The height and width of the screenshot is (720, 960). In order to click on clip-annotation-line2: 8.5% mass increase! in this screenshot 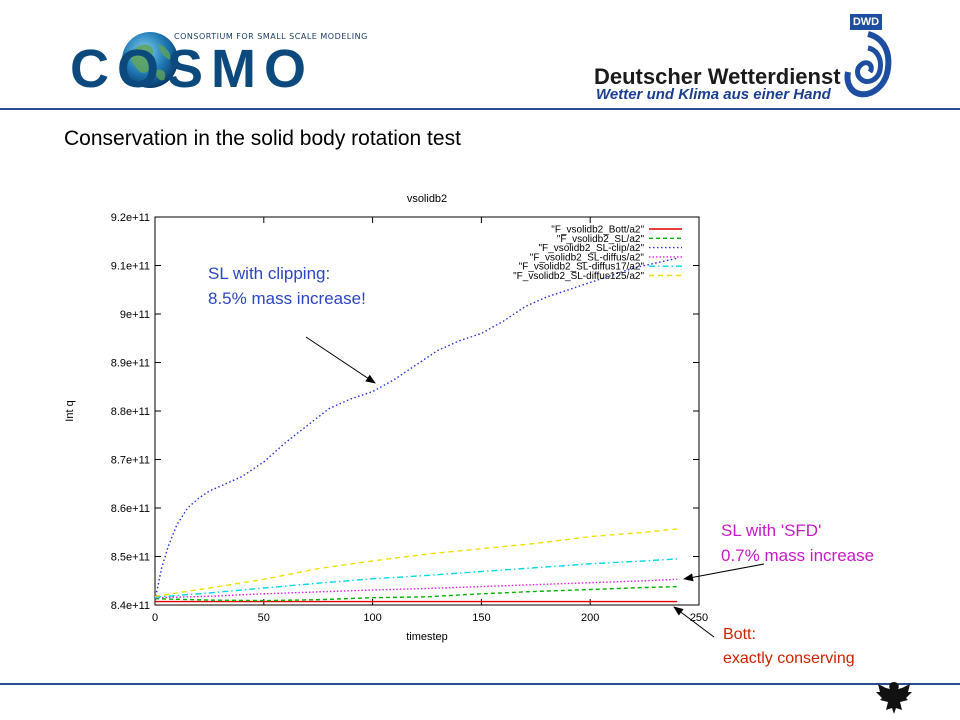, I will do `click(287, 298)`.